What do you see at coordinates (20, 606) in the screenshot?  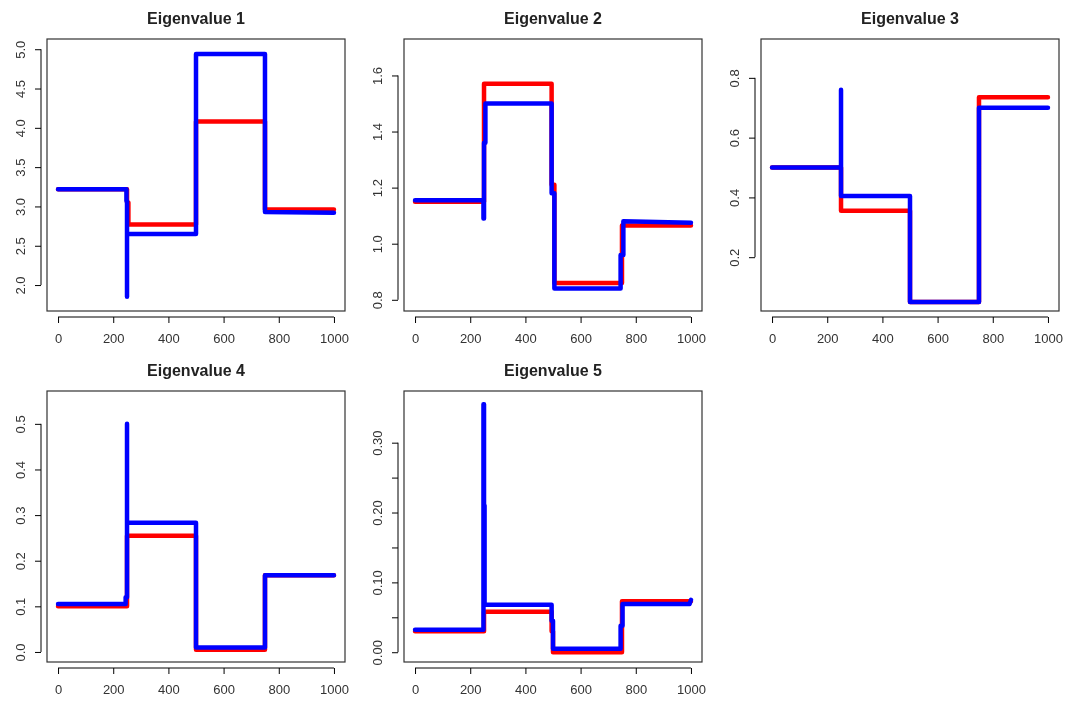 I see `y-tick-label: 0.1` at bounding box center [20, 606].